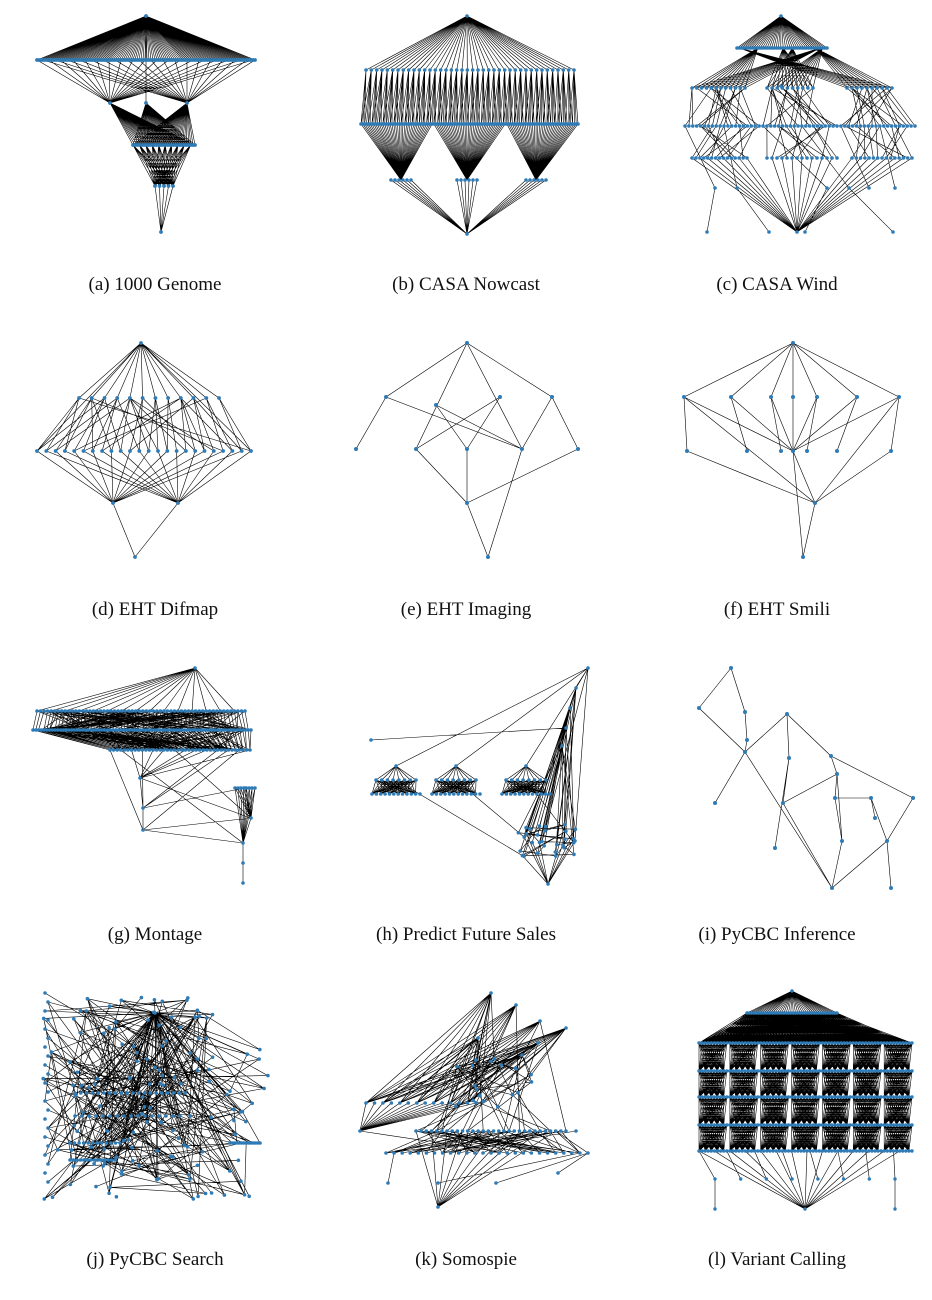 The width and height of the screenshot is (932, 1300). Describe the element at coordinates (805, 1100) in the screenshot. I see `graph-variant-calling` at that location.